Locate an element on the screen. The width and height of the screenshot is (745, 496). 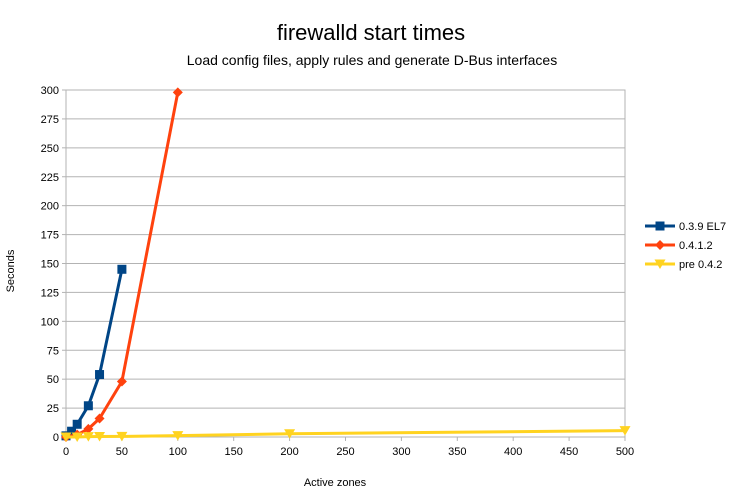
legend-label: 0.4.1.2 is located at coordinates (696, 246).